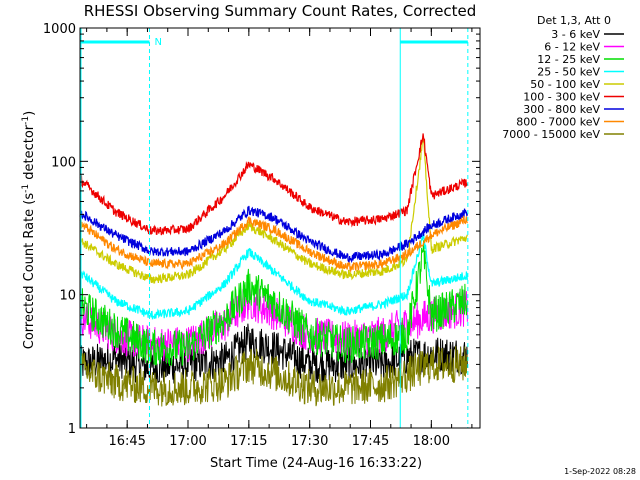  I want to click on legend-label-6: 300 - 800 keV, so click(561, 109).